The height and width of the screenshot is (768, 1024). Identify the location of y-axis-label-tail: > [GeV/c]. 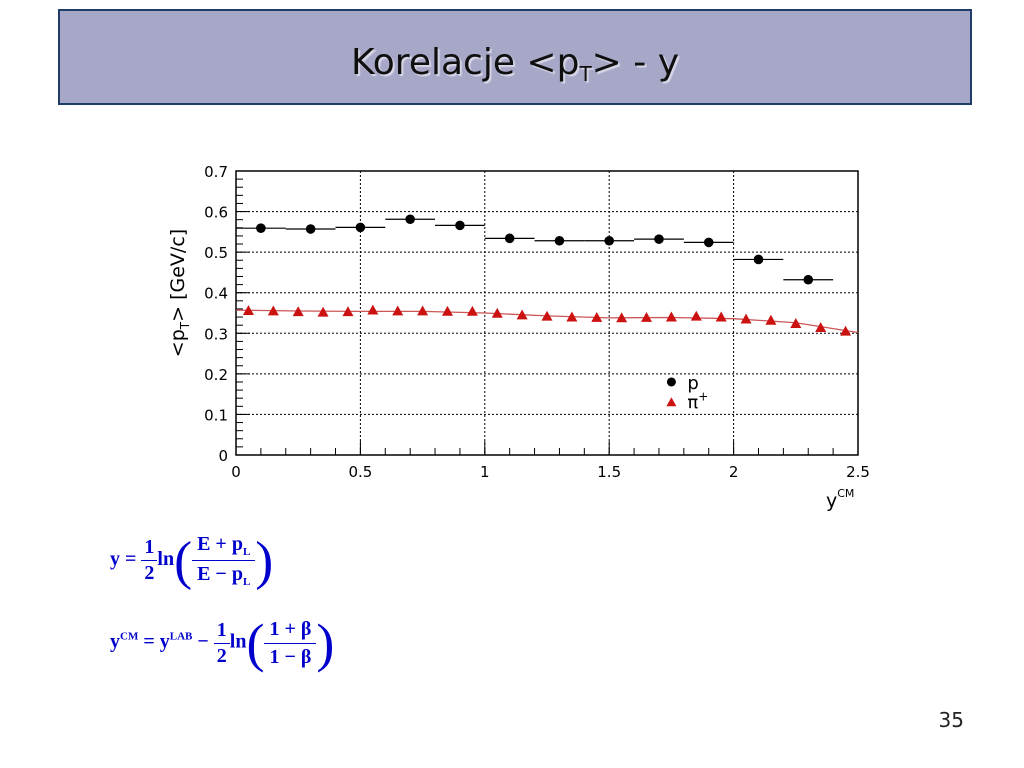
(178, 275).